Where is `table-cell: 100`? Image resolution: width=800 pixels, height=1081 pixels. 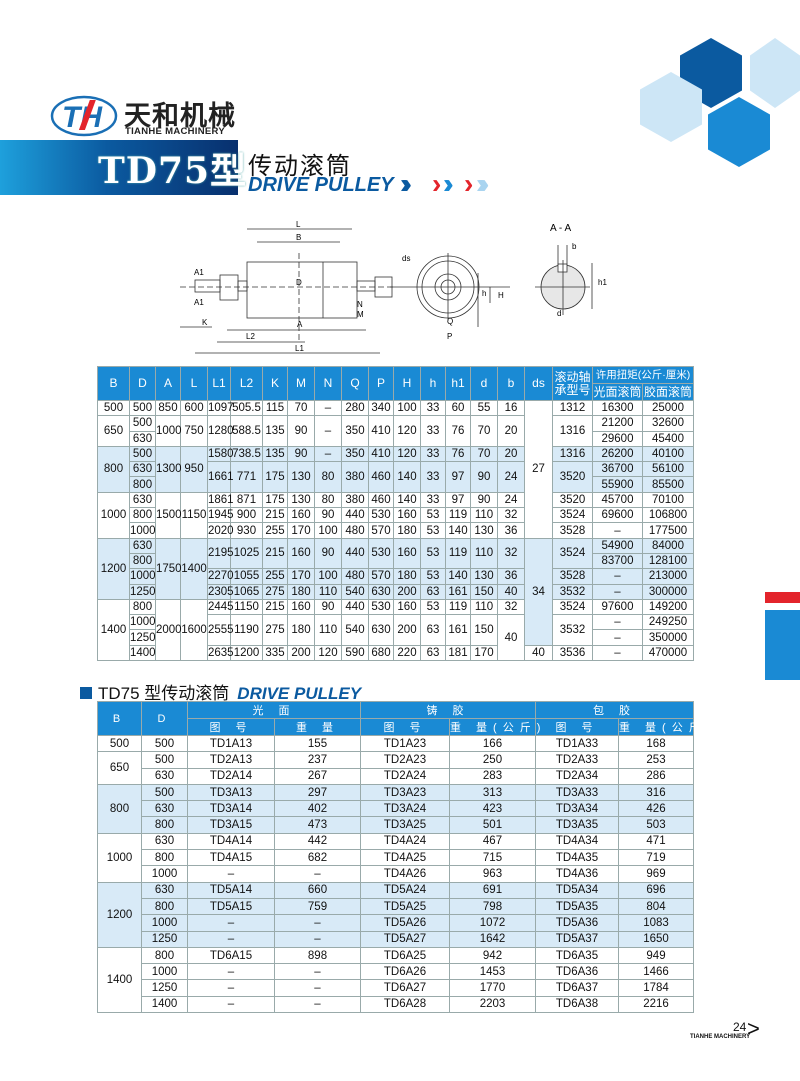
table-cell: 100 is located at coordinates (328, 530).